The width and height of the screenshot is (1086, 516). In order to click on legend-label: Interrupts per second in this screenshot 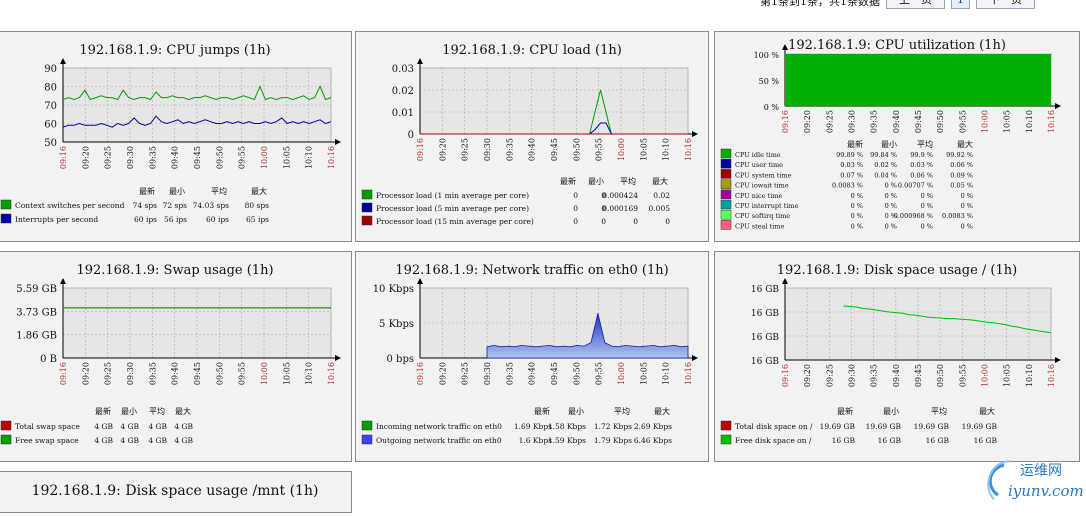, I will do `click(56, 219)`.